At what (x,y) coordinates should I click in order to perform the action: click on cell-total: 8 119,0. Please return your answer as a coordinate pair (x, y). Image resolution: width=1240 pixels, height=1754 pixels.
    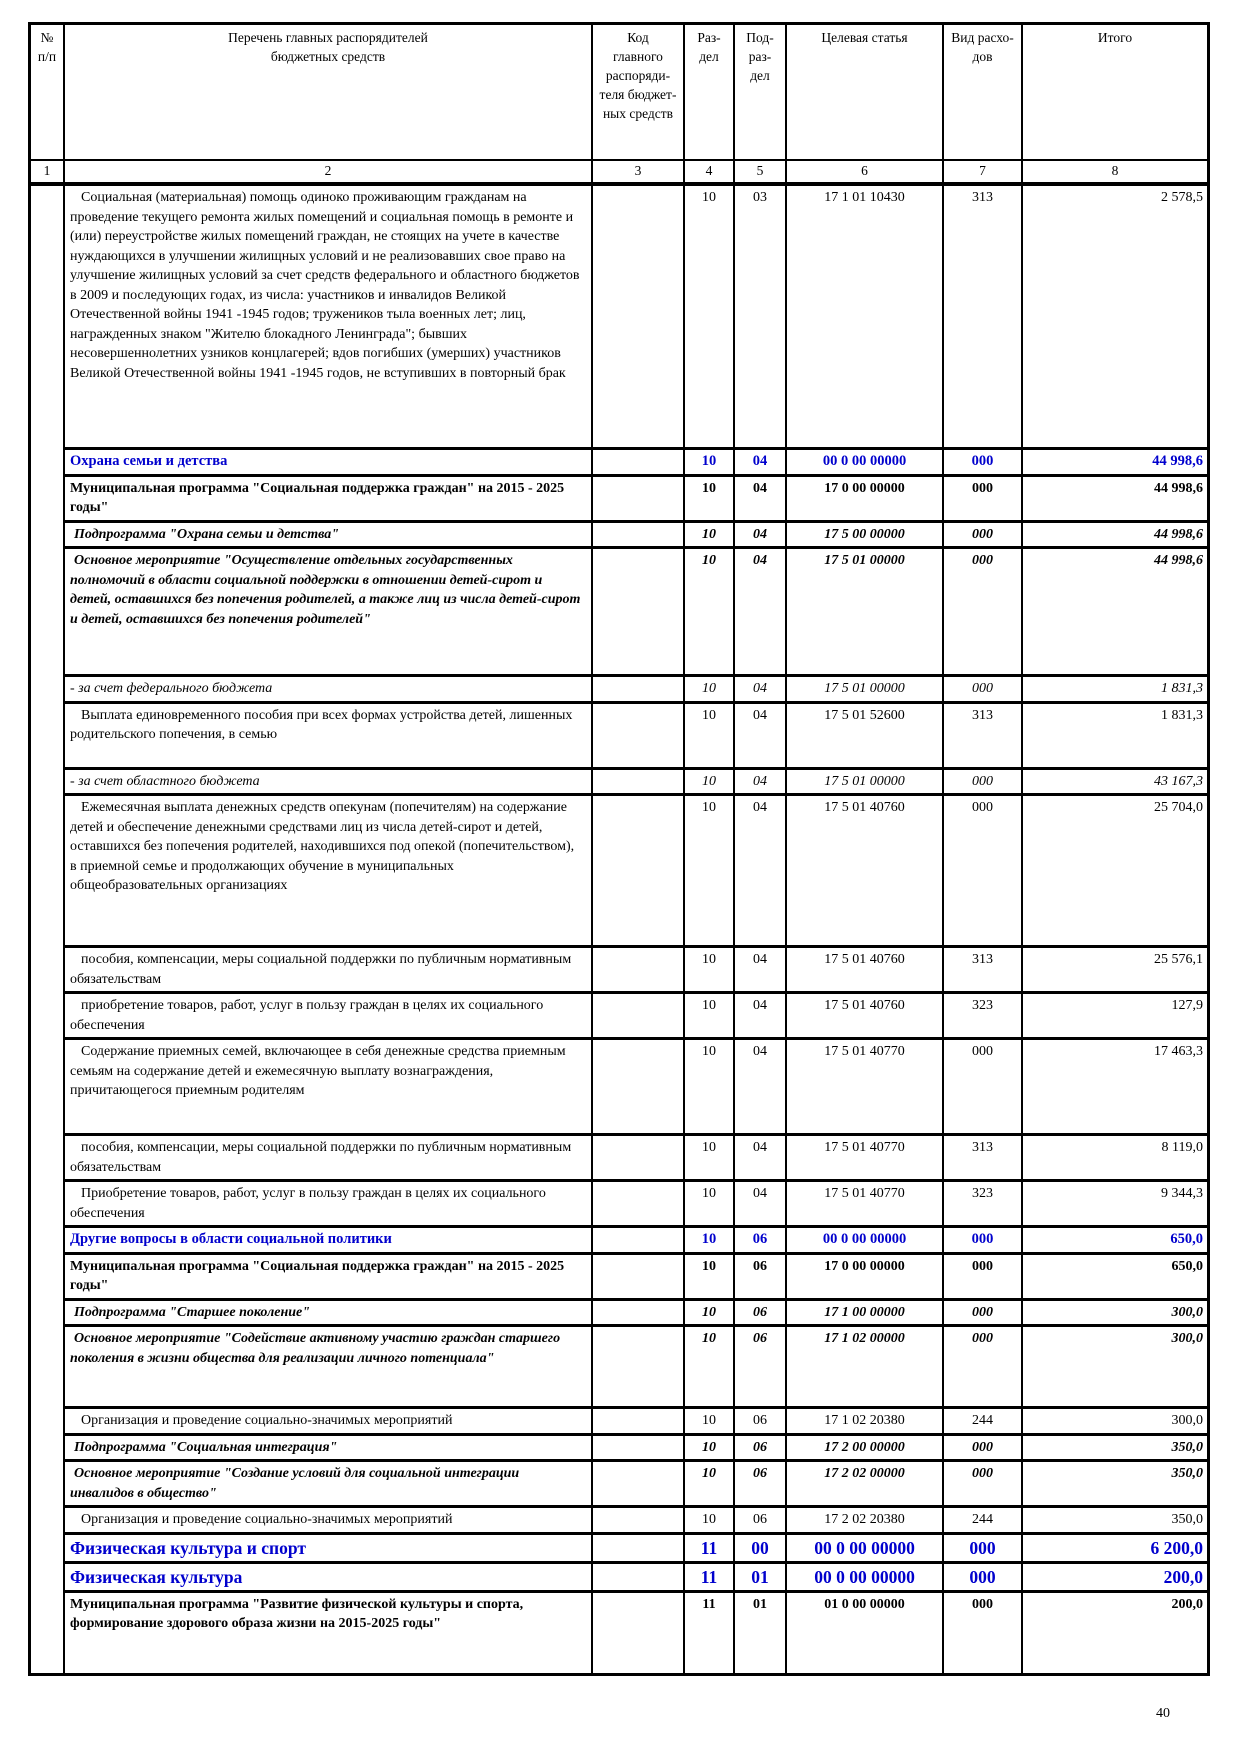
    Looking at the image, I should click on (1182, 1147).